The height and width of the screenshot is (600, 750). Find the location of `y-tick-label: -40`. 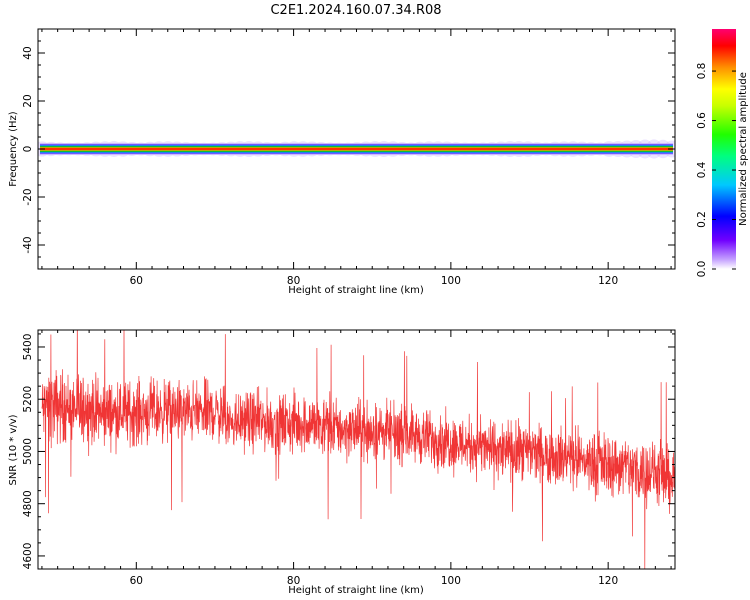

y-tick-label: -40 is located at coordinates (28, 244).